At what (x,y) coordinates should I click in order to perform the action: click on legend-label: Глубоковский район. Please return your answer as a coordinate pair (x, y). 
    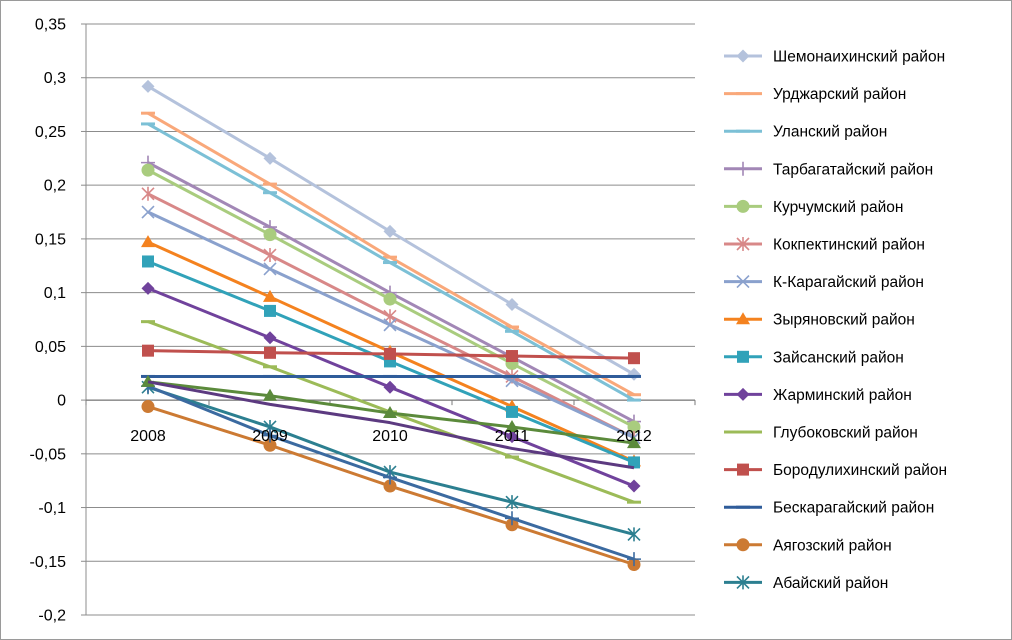
    Looking at the image, I should click on (845, 433).